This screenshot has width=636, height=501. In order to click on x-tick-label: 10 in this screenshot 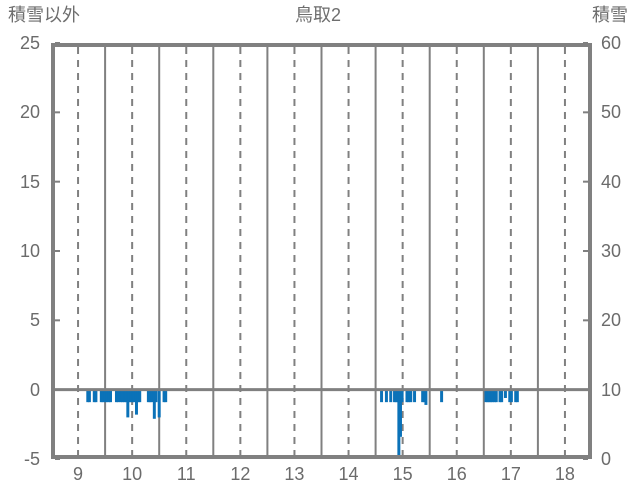, I will do `click(132, 474)`.